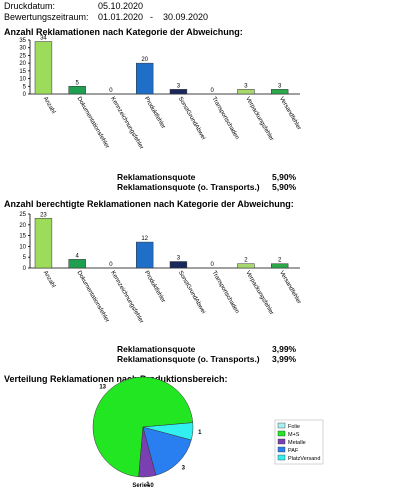 This screenshot has height=500, width=411. What do you see at coordinates (184, 468) in the screenshot?
I see `slice-label: 3` at bounding box center [184, 468].